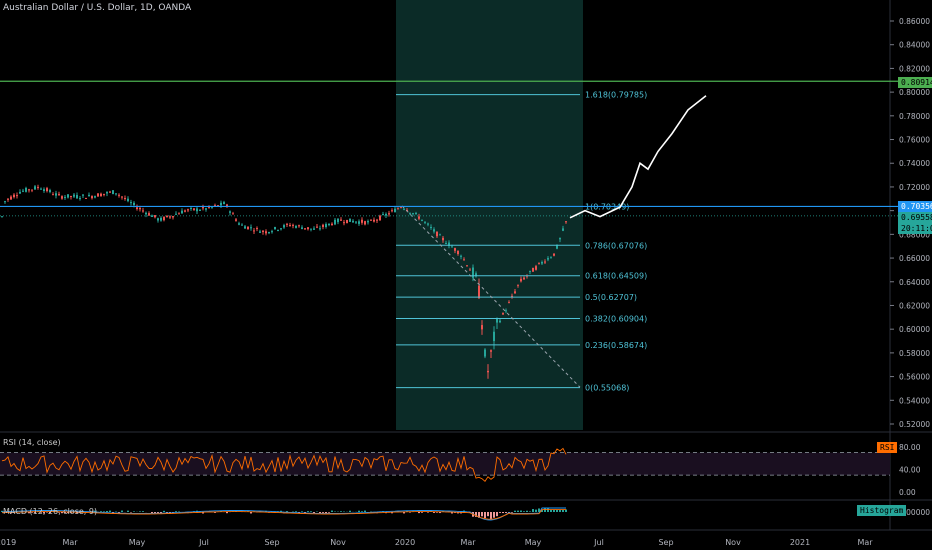 Image resolution: width=932 pixels, height=550 pixels. I want to click on projection-path, so click(638, 157).